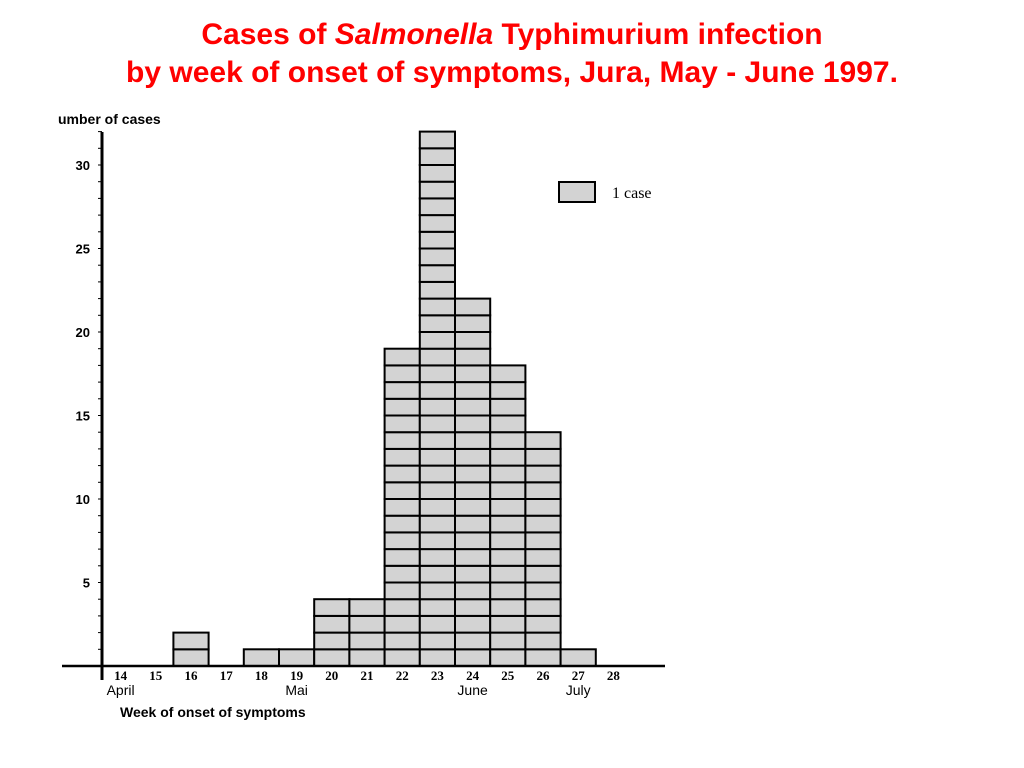 The image size is (1024, 768). Describe the element at coordinates (83, 416) in the screenshot. I see `y-tick-label: 15` at that location.